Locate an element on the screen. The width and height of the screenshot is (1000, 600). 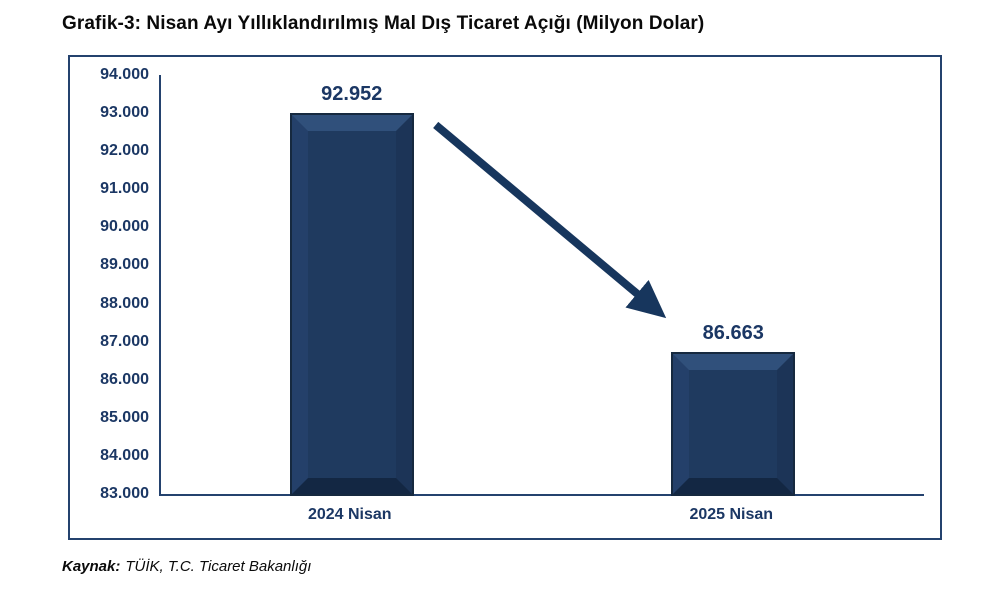
y-tick-label: 89.000 is located at coordinates (124, 265).